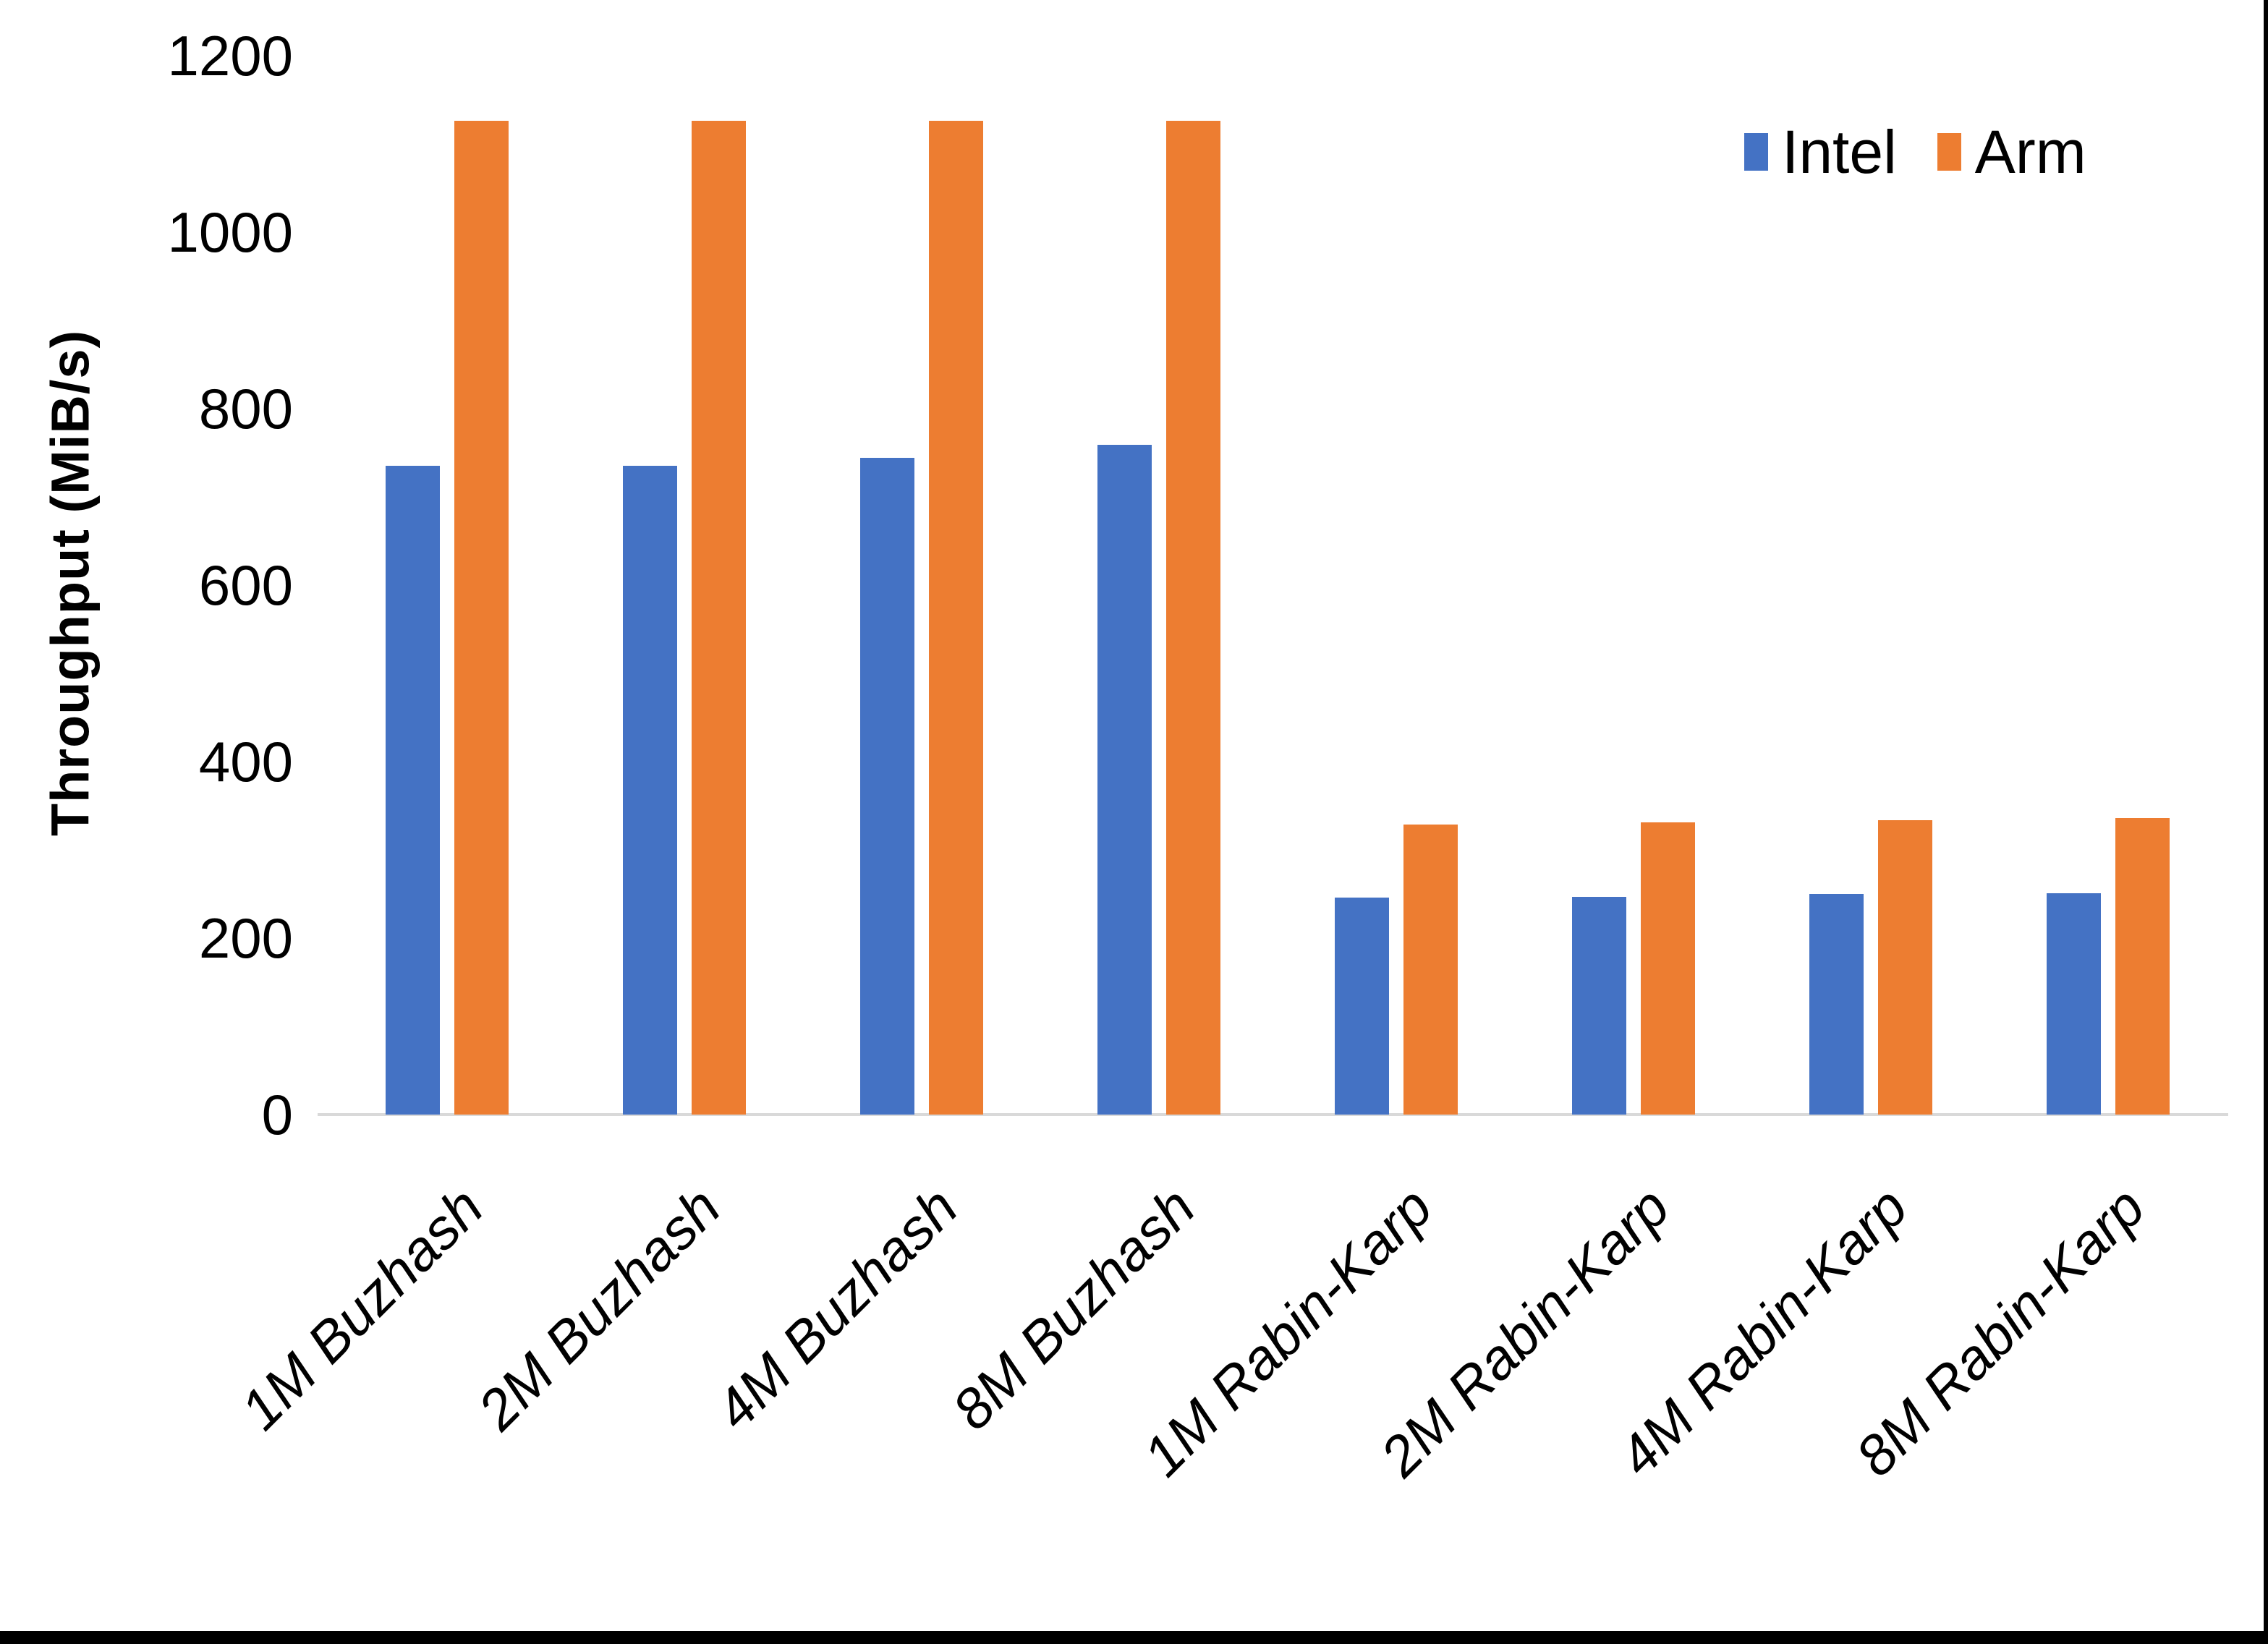 This screenshot has height=1644, width=2268. What do you see at coordinates (1134, 1637) in the screenshot?
I see `screenshot-bottom-edge` at bounding box center [1134, 1637].